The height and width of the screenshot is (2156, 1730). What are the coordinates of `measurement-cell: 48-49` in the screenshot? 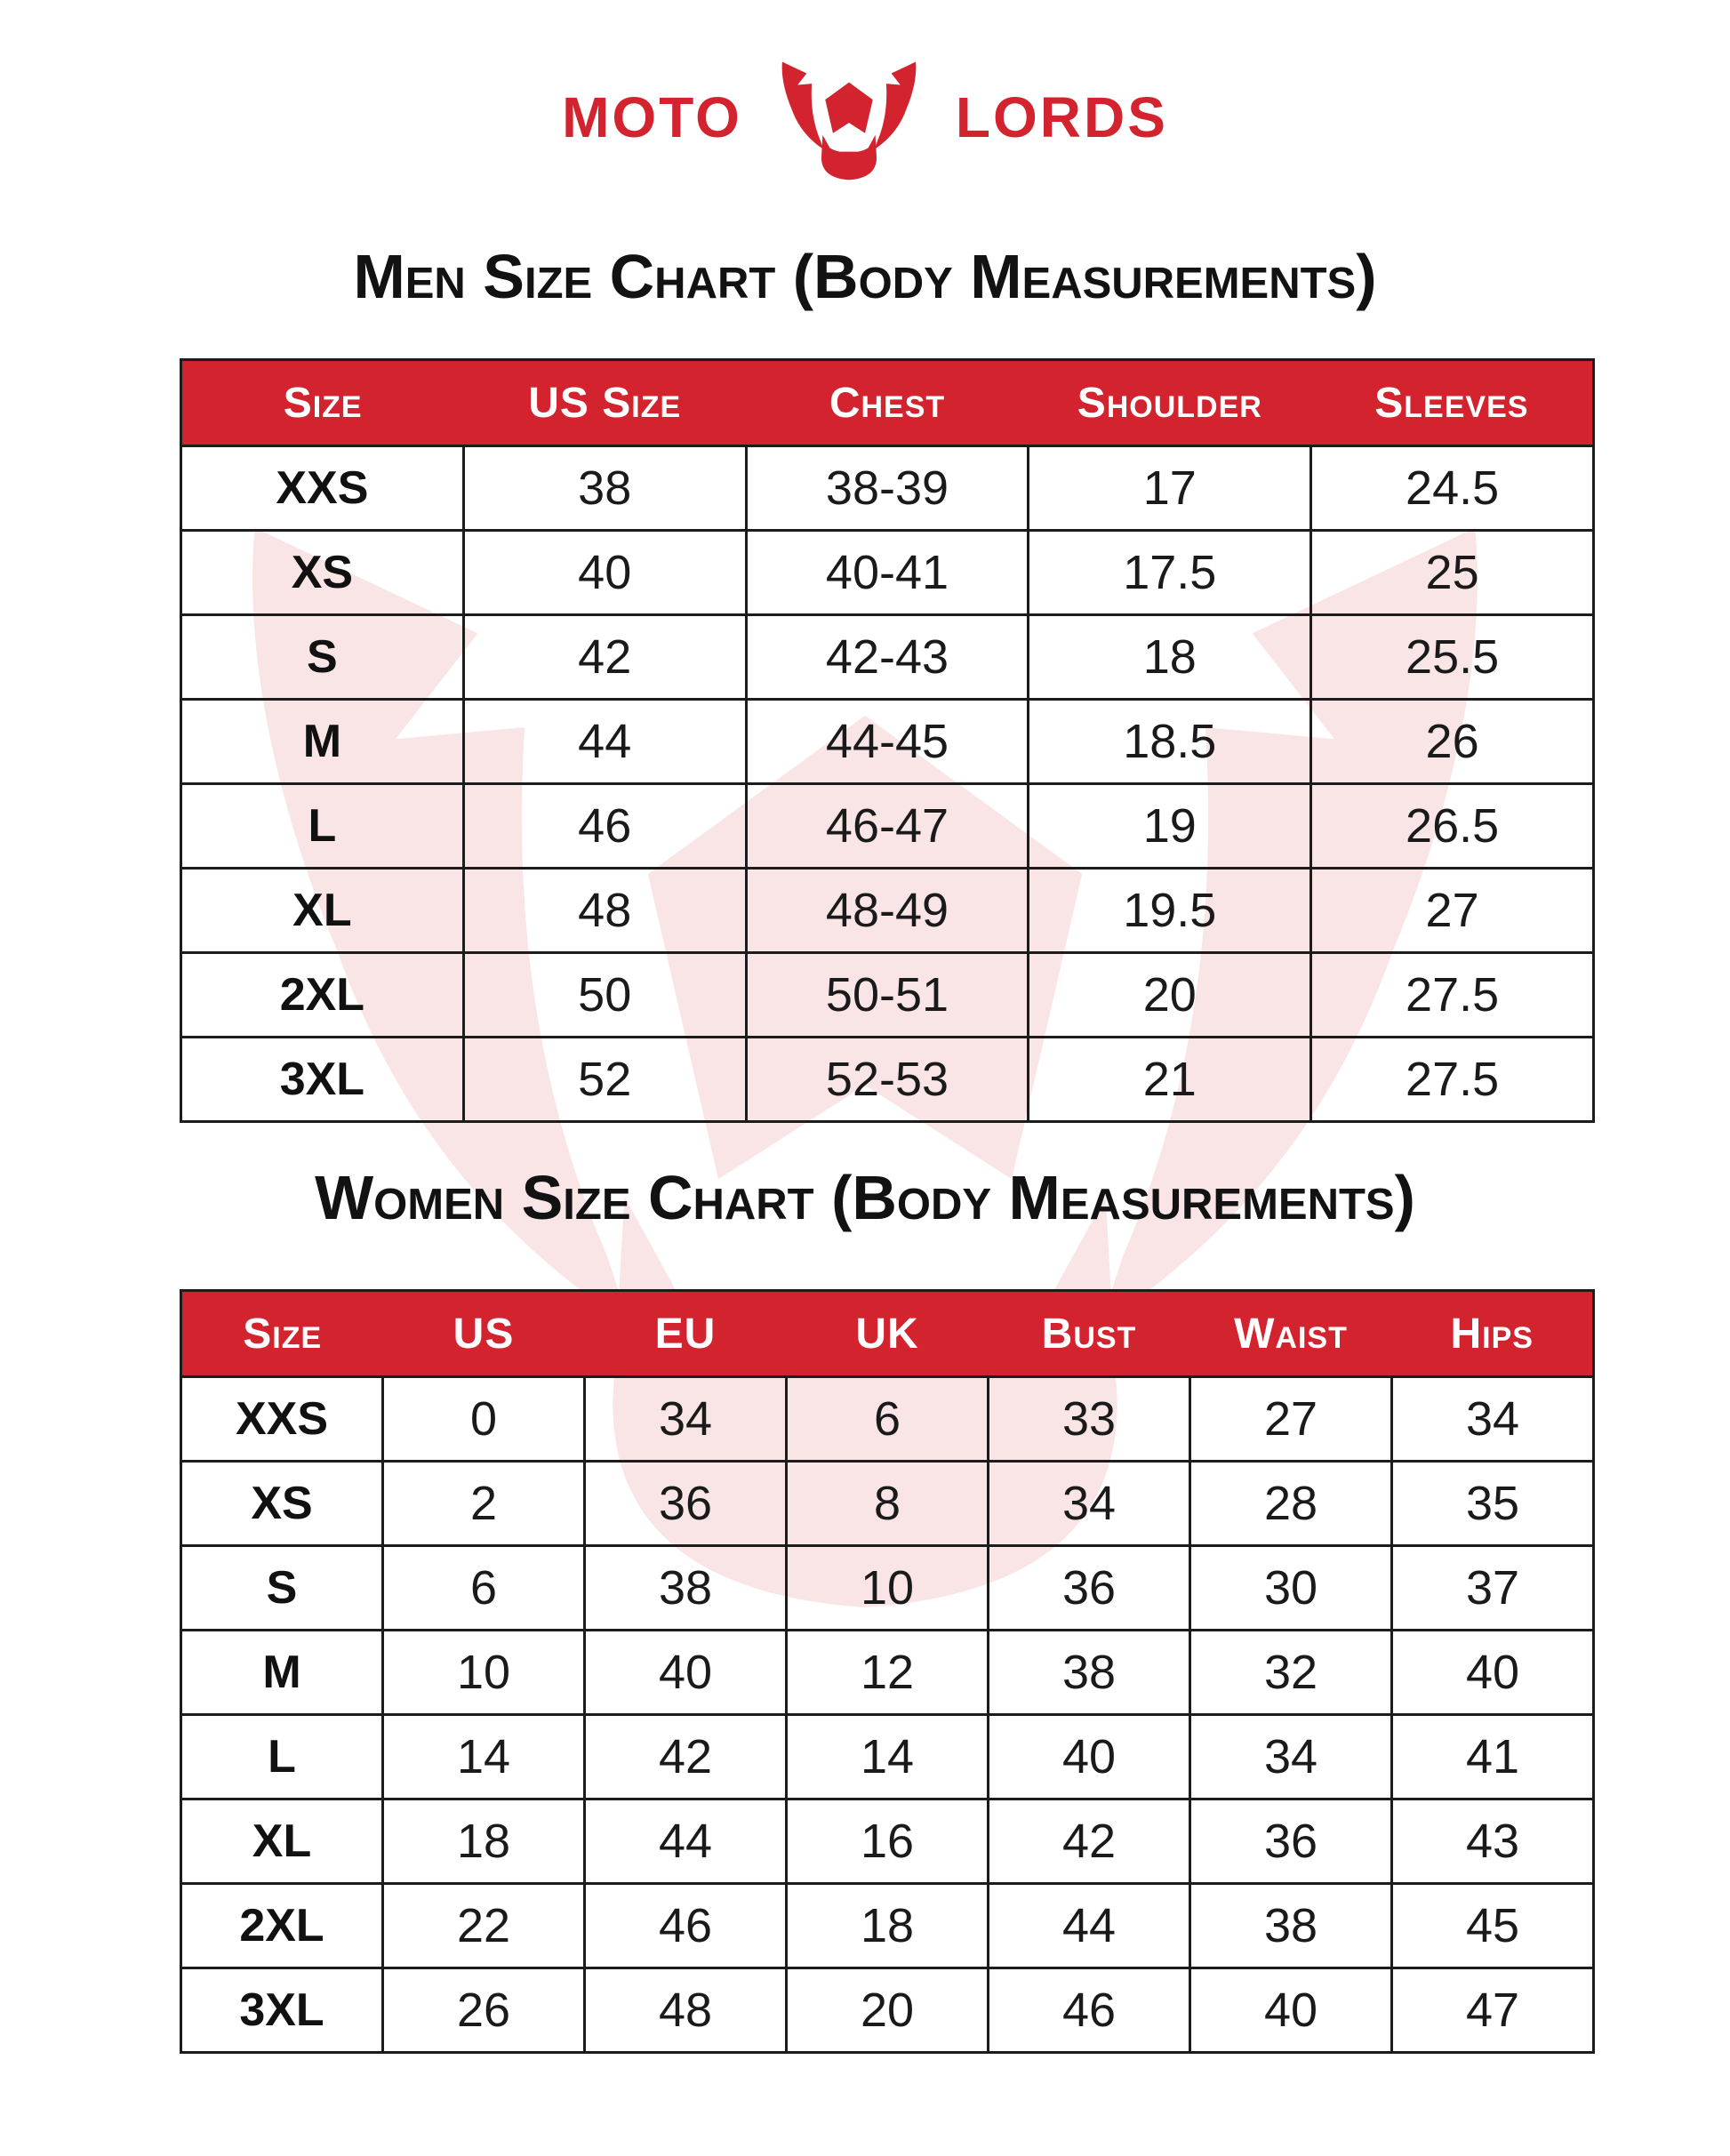 It's located at (887, 911).